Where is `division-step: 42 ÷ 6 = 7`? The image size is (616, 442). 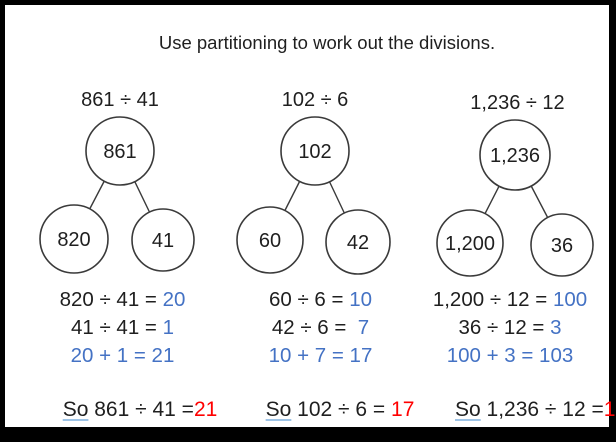 division-step: 42 ÷ 6 = 7 is located at coordinates (320, 328).